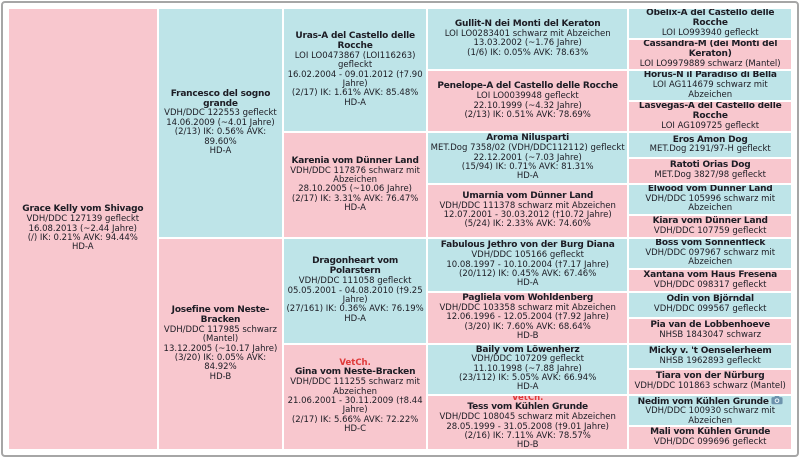 Image resolution: width=800 pixels, height=458 pixels. I want to click on dog-detail-line: VDH/DDC 117876 schwarz mit Abzeichen, so click(355, 175).